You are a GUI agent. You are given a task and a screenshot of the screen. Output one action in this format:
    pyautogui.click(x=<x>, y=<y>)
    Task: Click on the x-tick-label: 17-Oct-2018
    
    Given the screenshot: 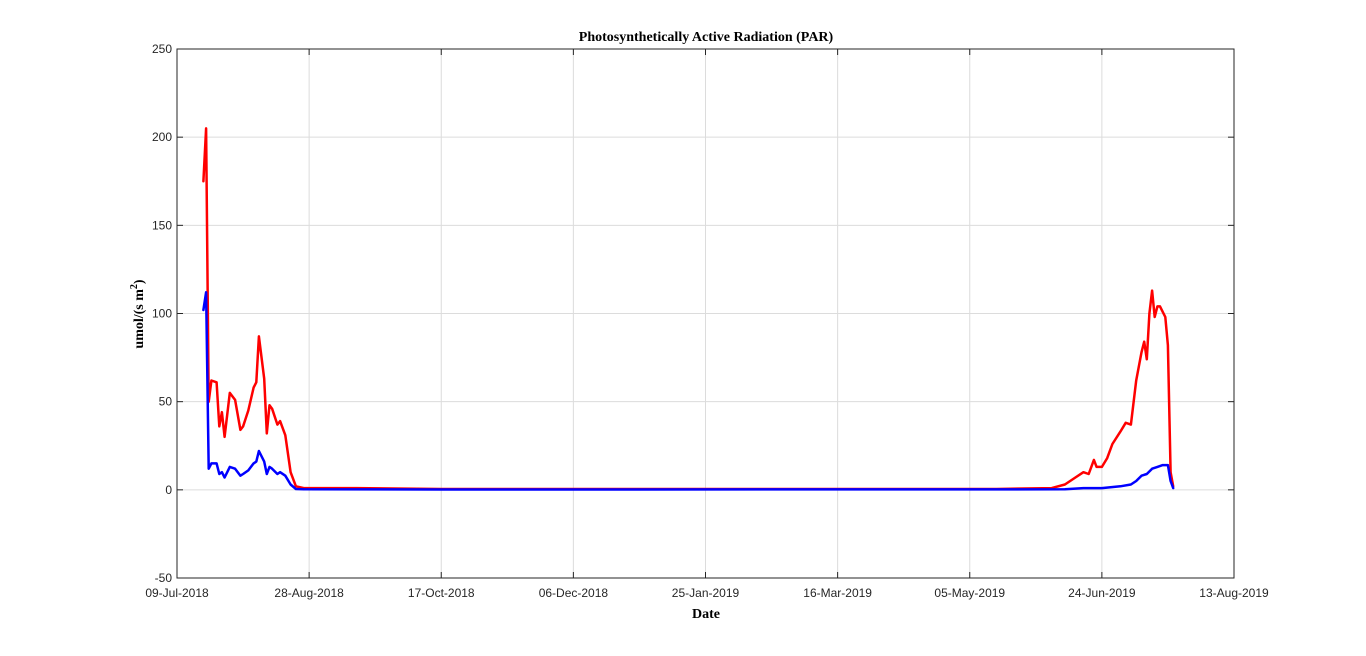 What is the action you would take?
    pyautogui.click(x=441, y=593)
    